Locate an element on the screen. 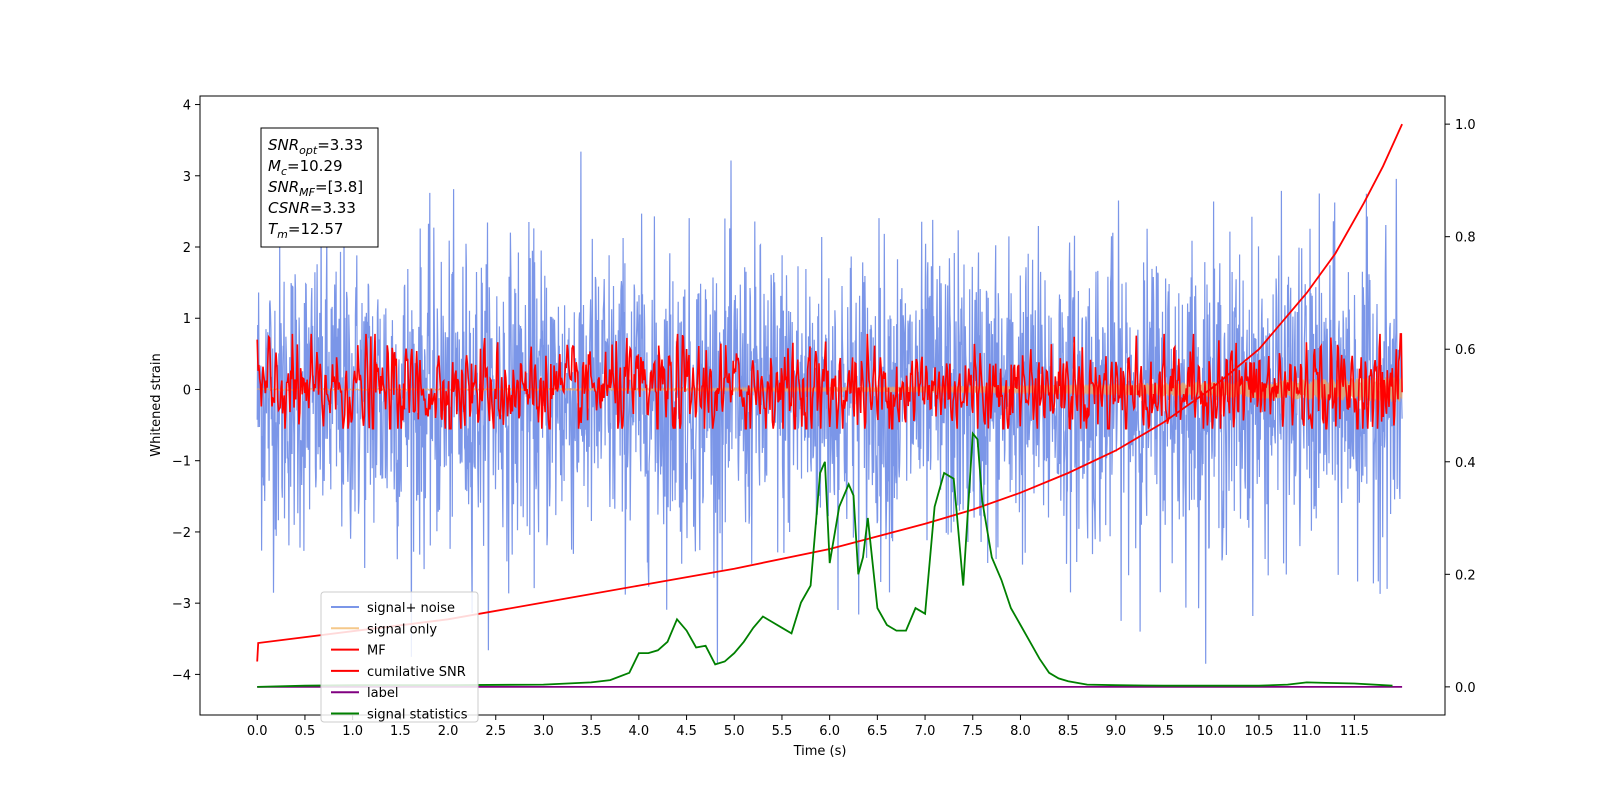 The image size is (1600, 800). y-axis-ticks: 4 3 2 1 0 −1 −2 −3 −4 is located at coordinates (186, 391).